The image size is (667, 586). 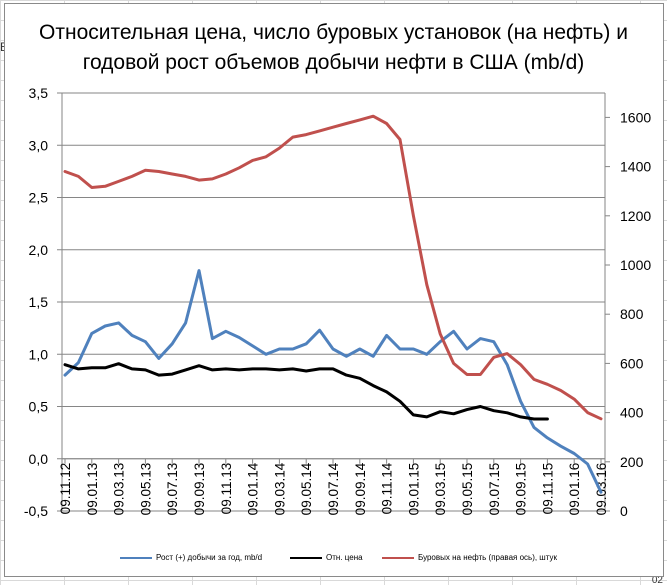 What do you see at coordinates (360, 488) in the screenshot?
I see `x-axis-tick-label: 09.09.14` at bounding box center [360, 488].